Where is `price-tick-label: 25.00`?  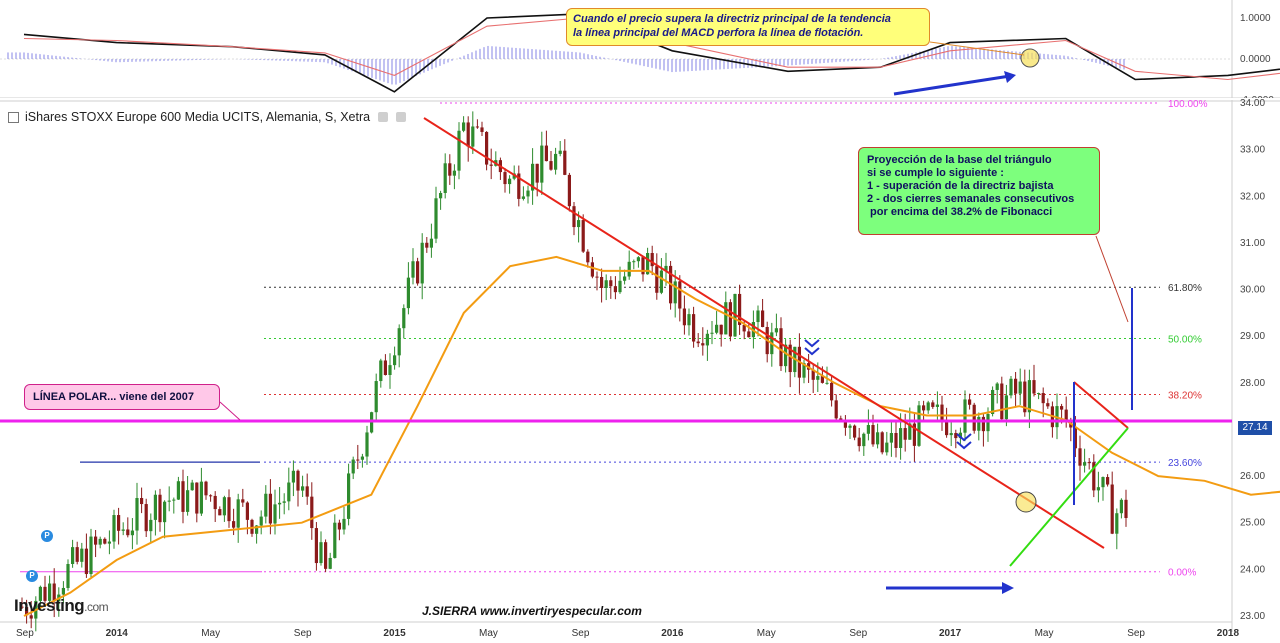
price-tick-label: 25.00 is located at coordinates (1252, 523).